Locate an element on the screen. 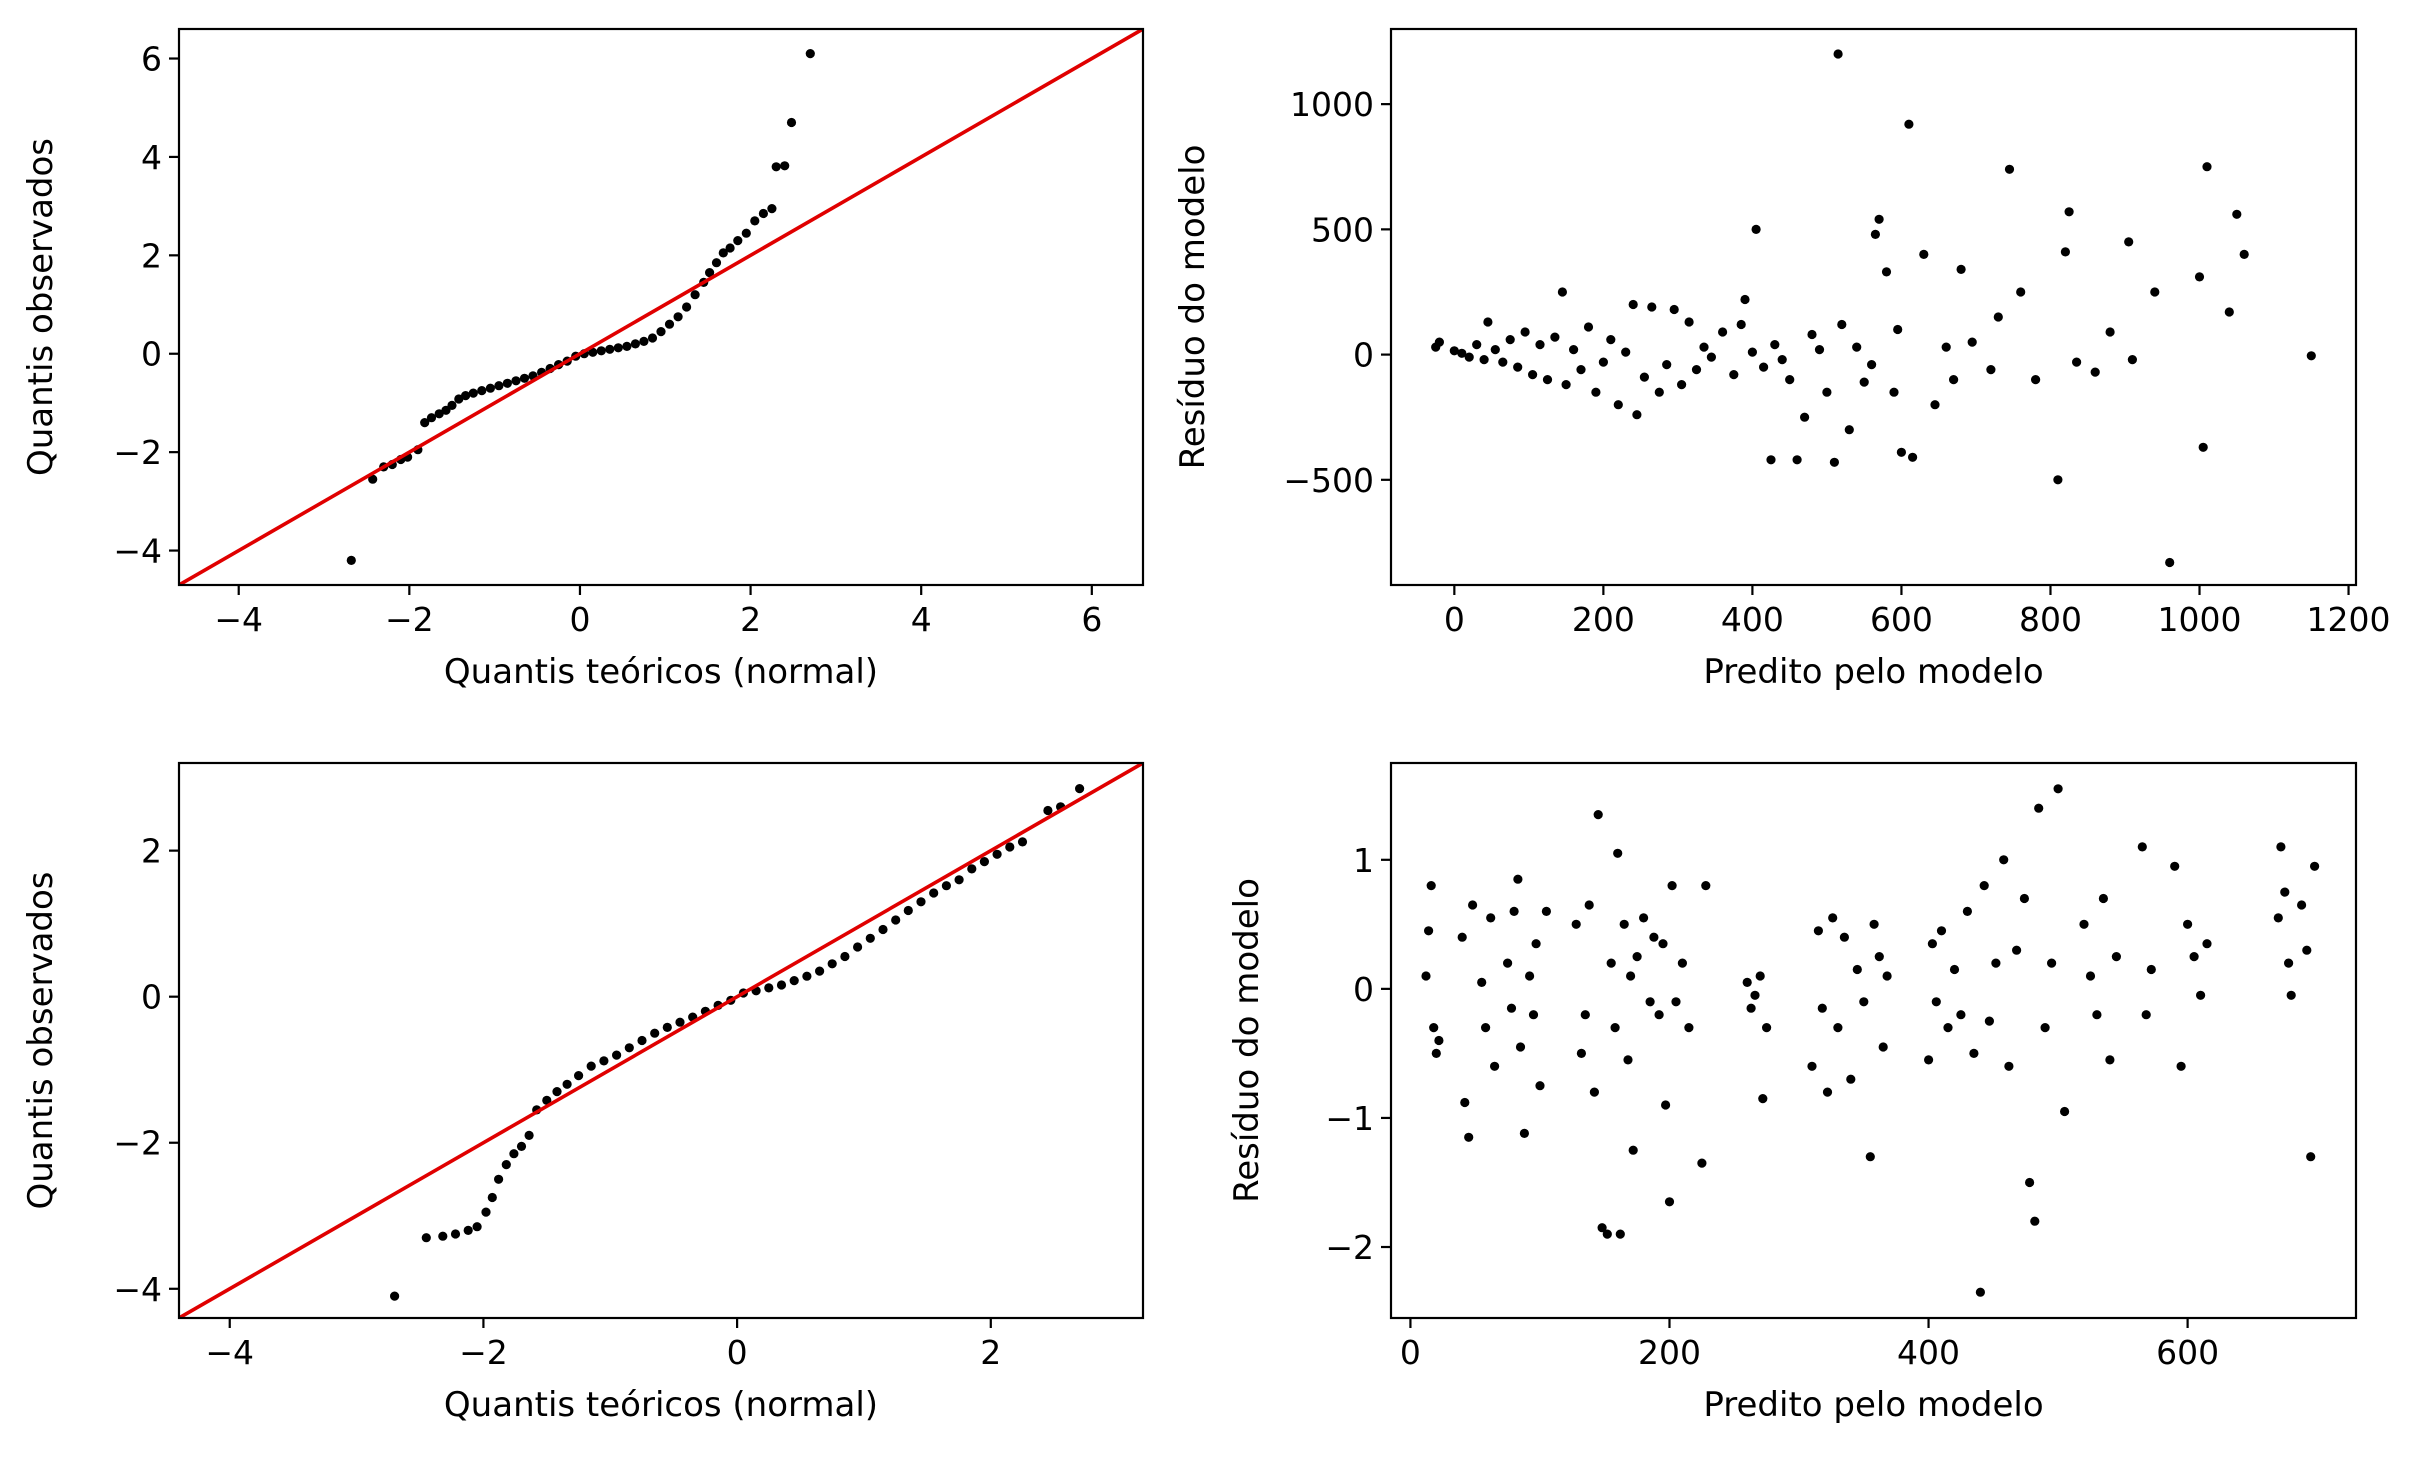 Image resolution: width=2417 pixels, height=1466 pixels. x-tick-label: 6 is located at coordinates (1091, 619).